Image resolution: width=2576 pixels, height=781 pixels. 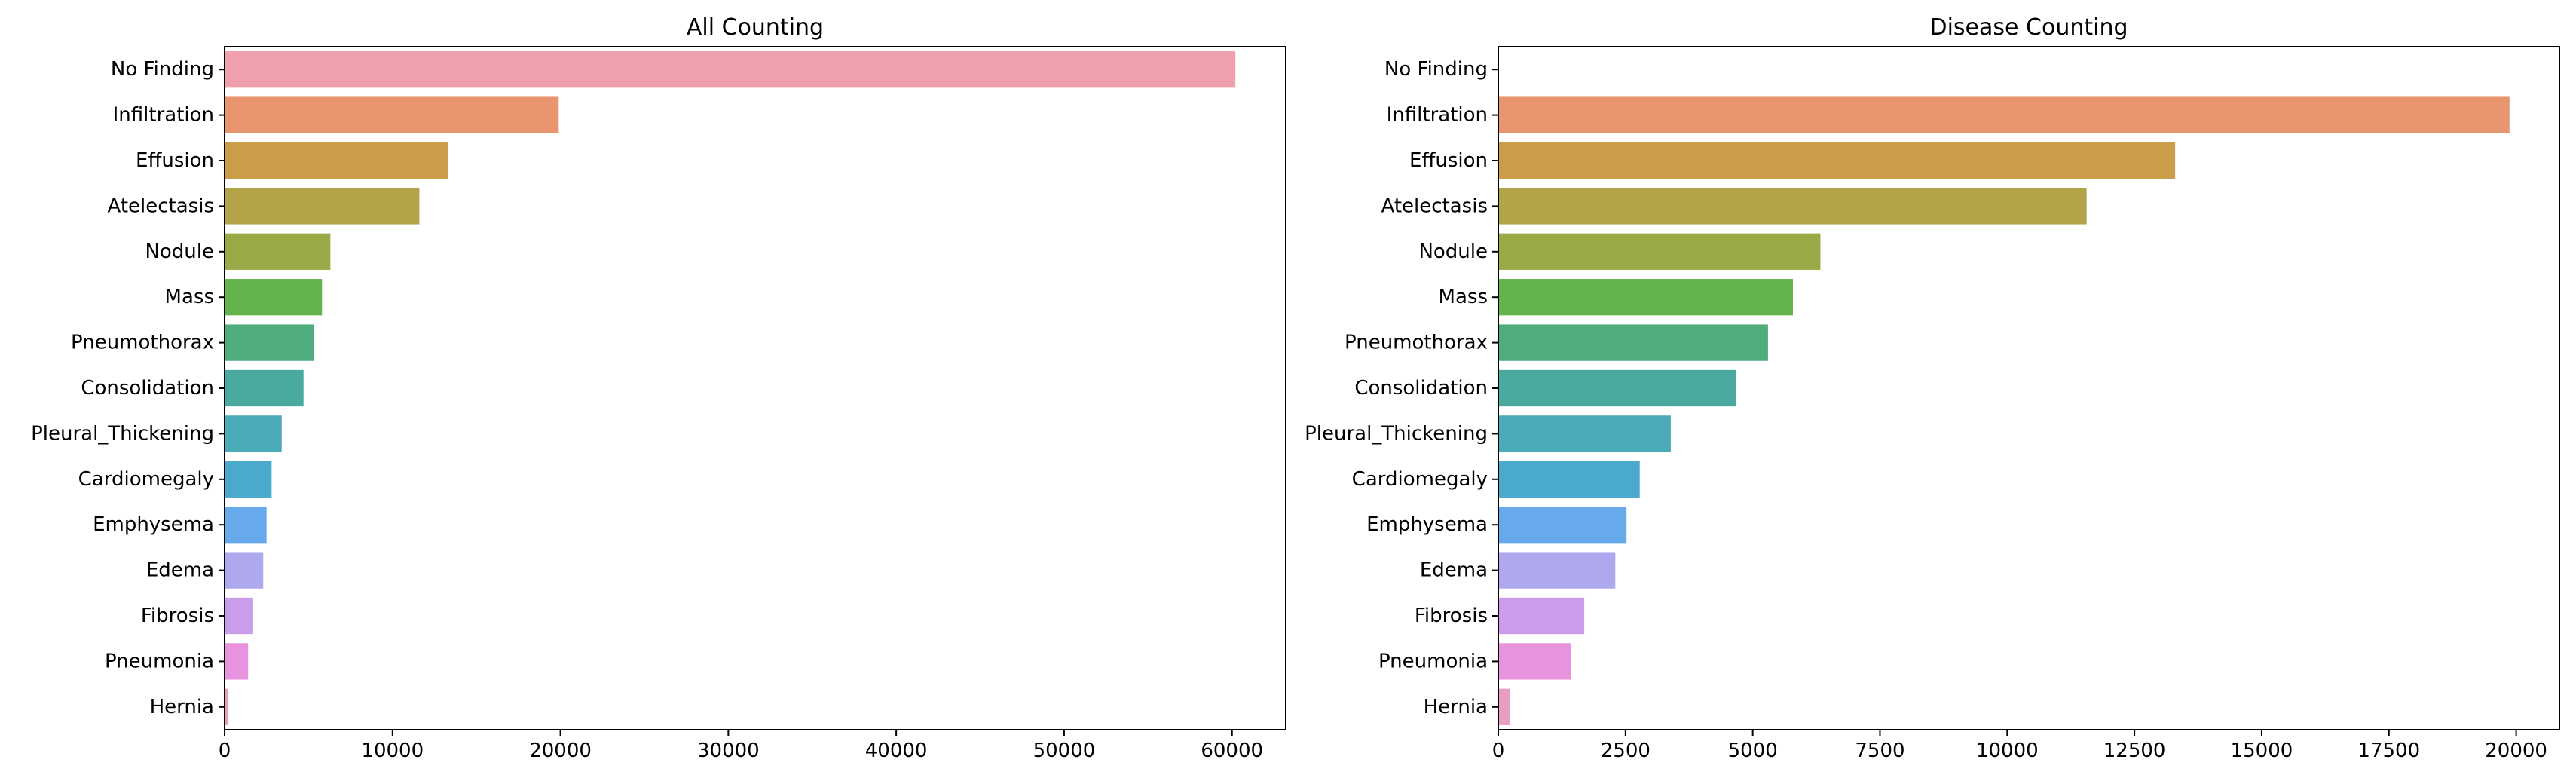 I want to click on x-tick-label: 5000, so click(x=1753, y=751).